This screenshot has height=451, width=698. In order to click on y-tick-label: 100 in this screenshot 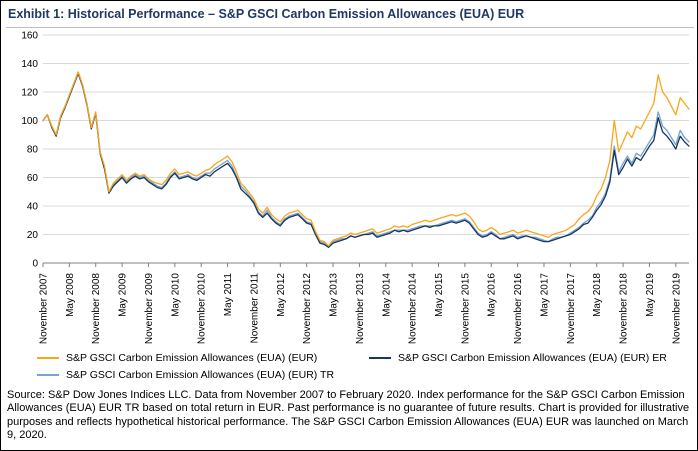, I will do `click(29, 121)`.